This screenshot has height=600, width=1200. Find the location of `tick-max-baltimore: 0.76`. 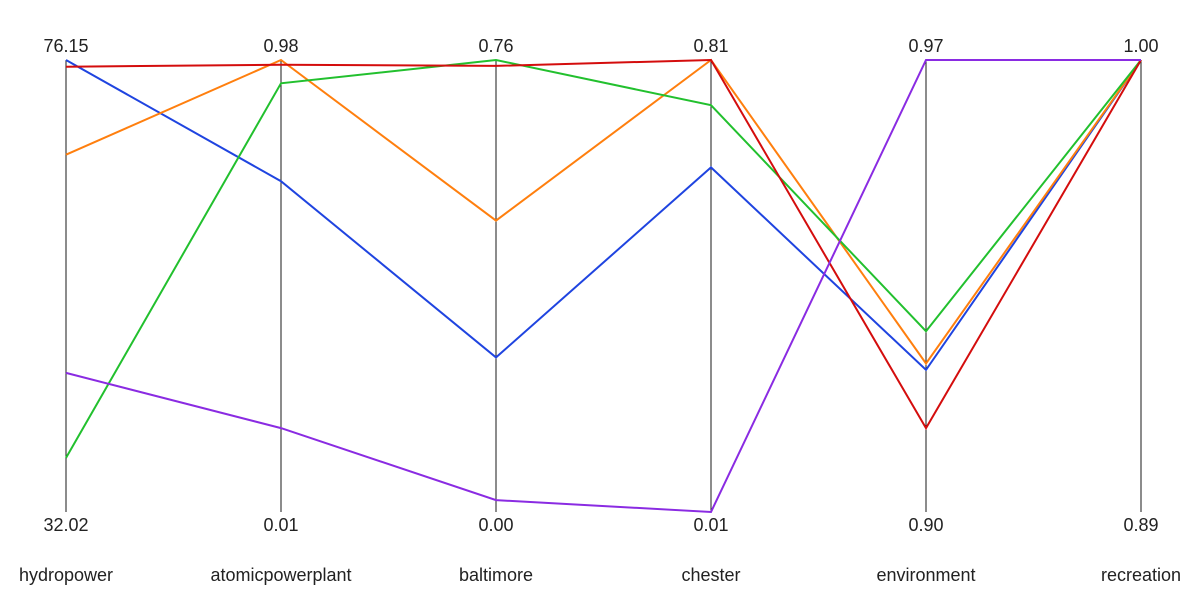

tick-max-baltimore: 0.76 is located at coordinates (495, 46).